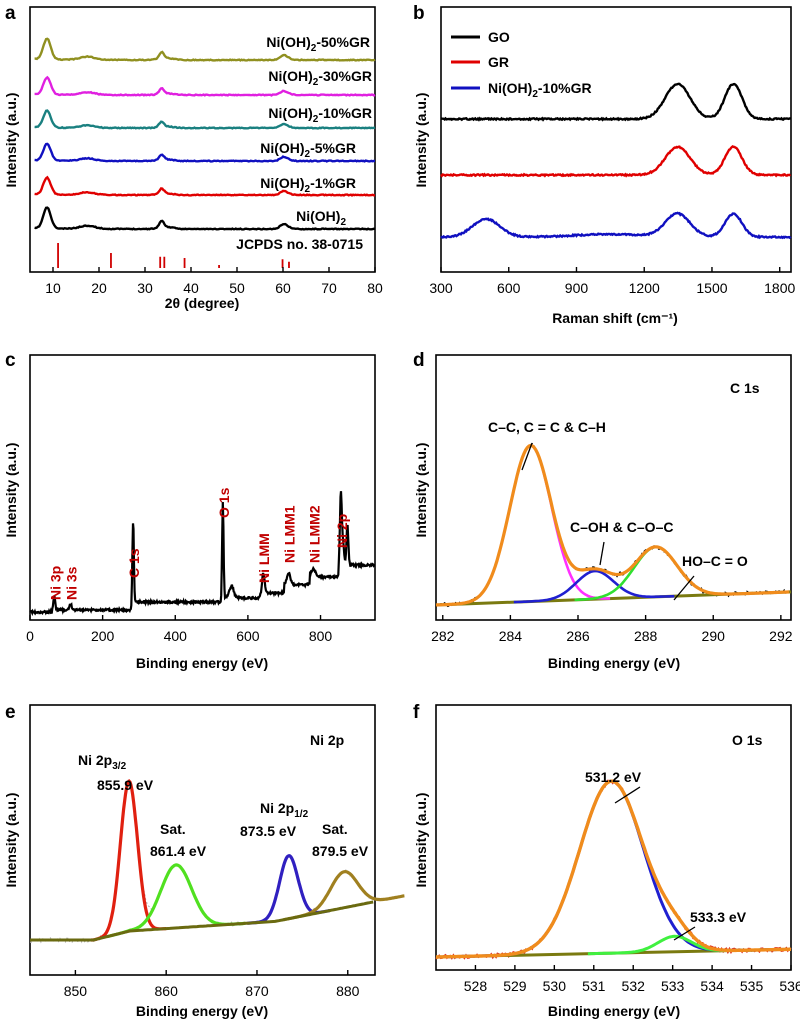 The image size is (800, 1023). What do you see at coordinates (540, 90) in the screenshot?
I see `legend-label-composite: Ni(OH)2-10%GR` at bounding box center [540, 90].